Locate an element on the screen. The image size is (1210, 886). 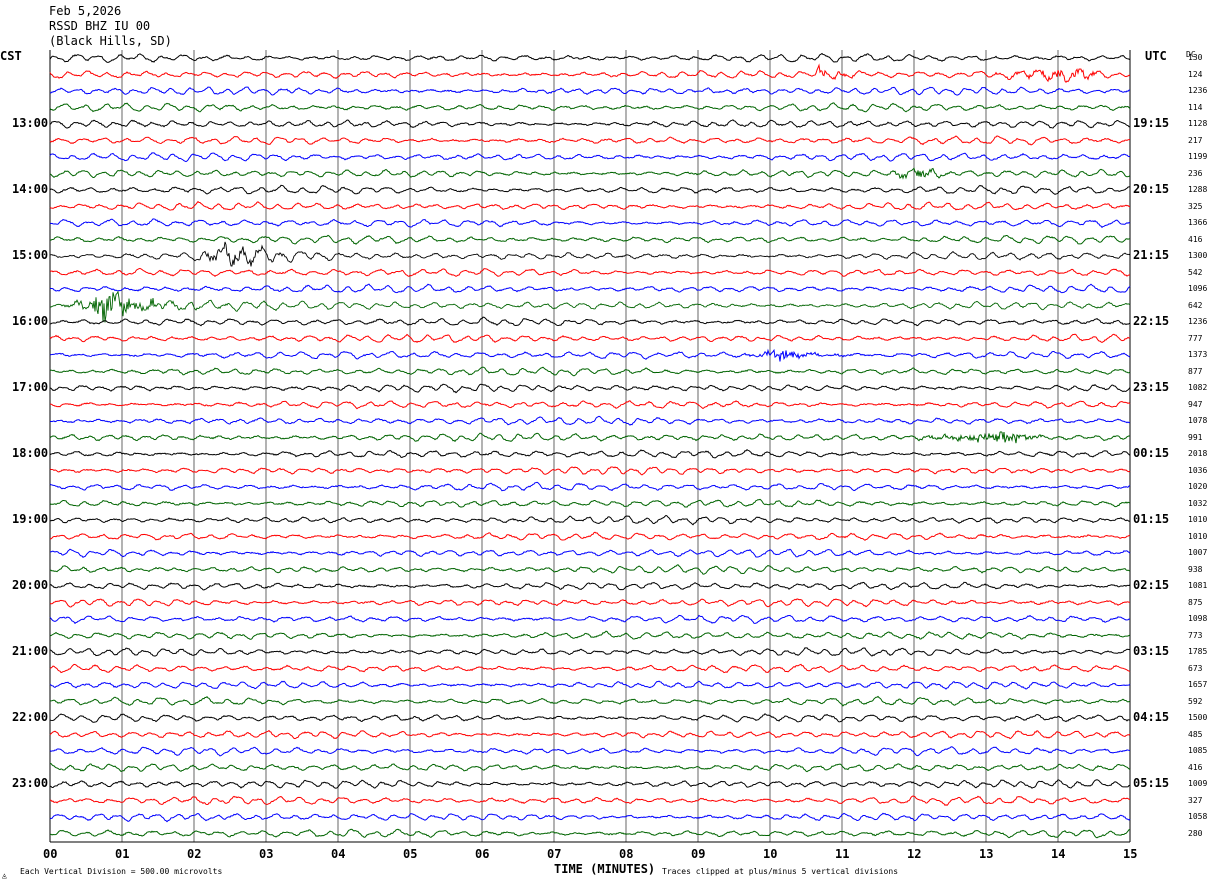
dc-offset-label: 1096 is located at coordinates (1198, 288).